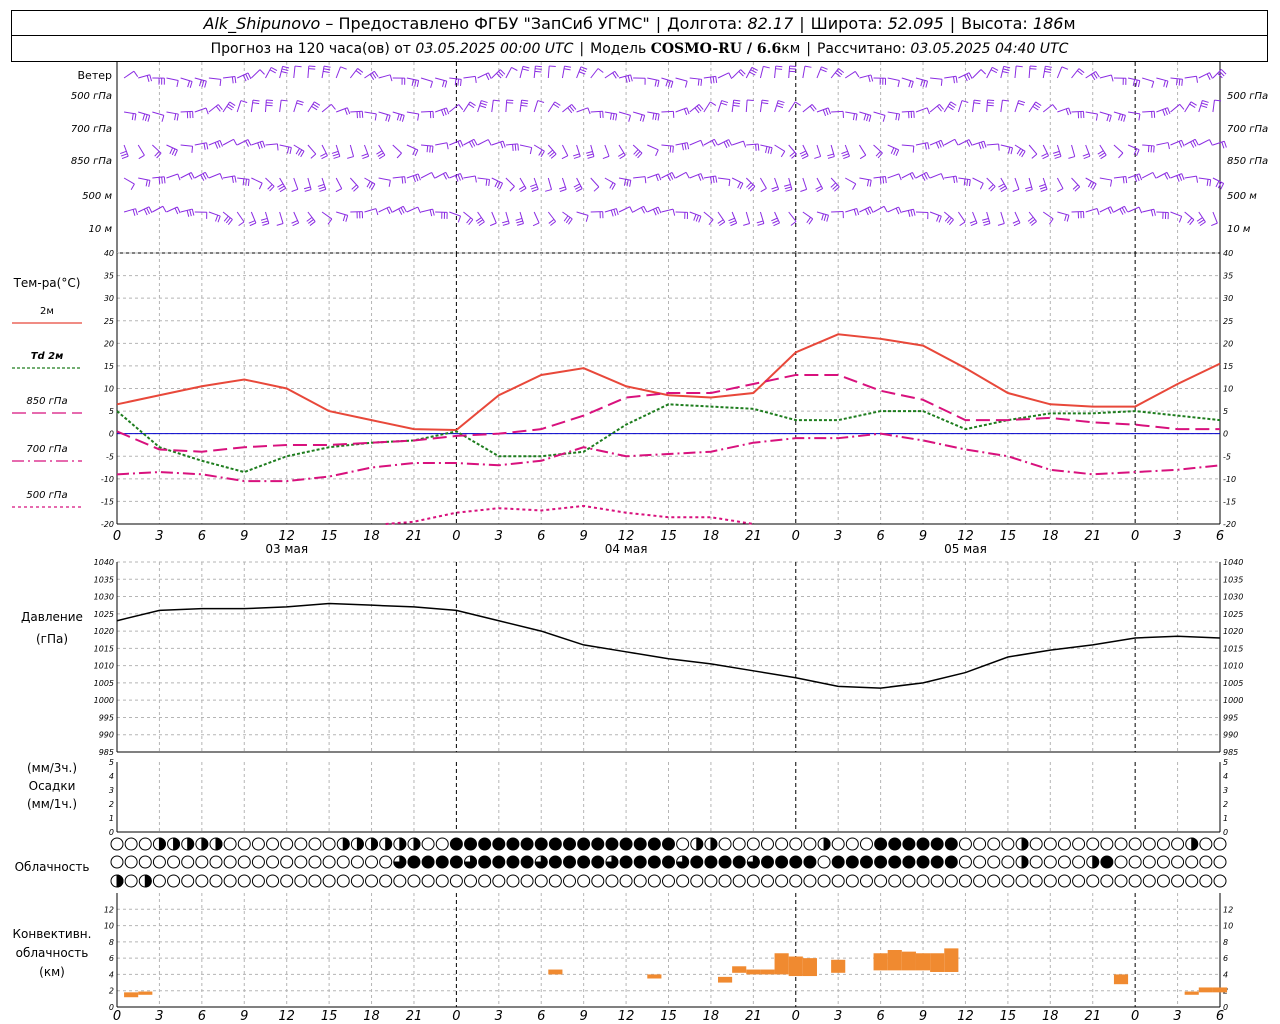 The image size is (1280, 1024). I want to click on alt-label: Высота:, so click(994, 23).